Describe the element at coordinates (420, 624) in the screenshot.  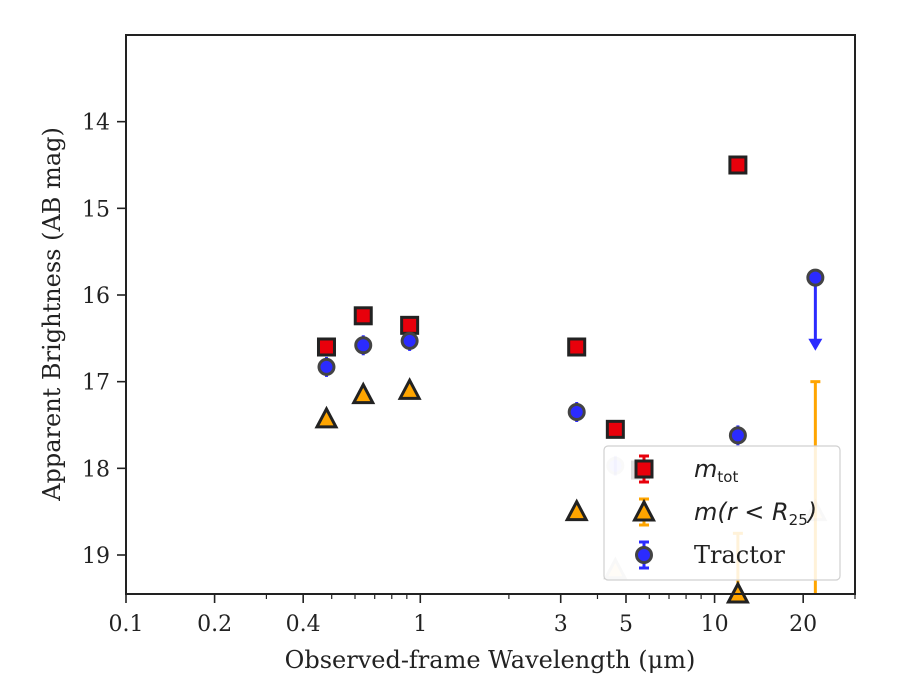
I see `x-tick-label: 1` at that location.